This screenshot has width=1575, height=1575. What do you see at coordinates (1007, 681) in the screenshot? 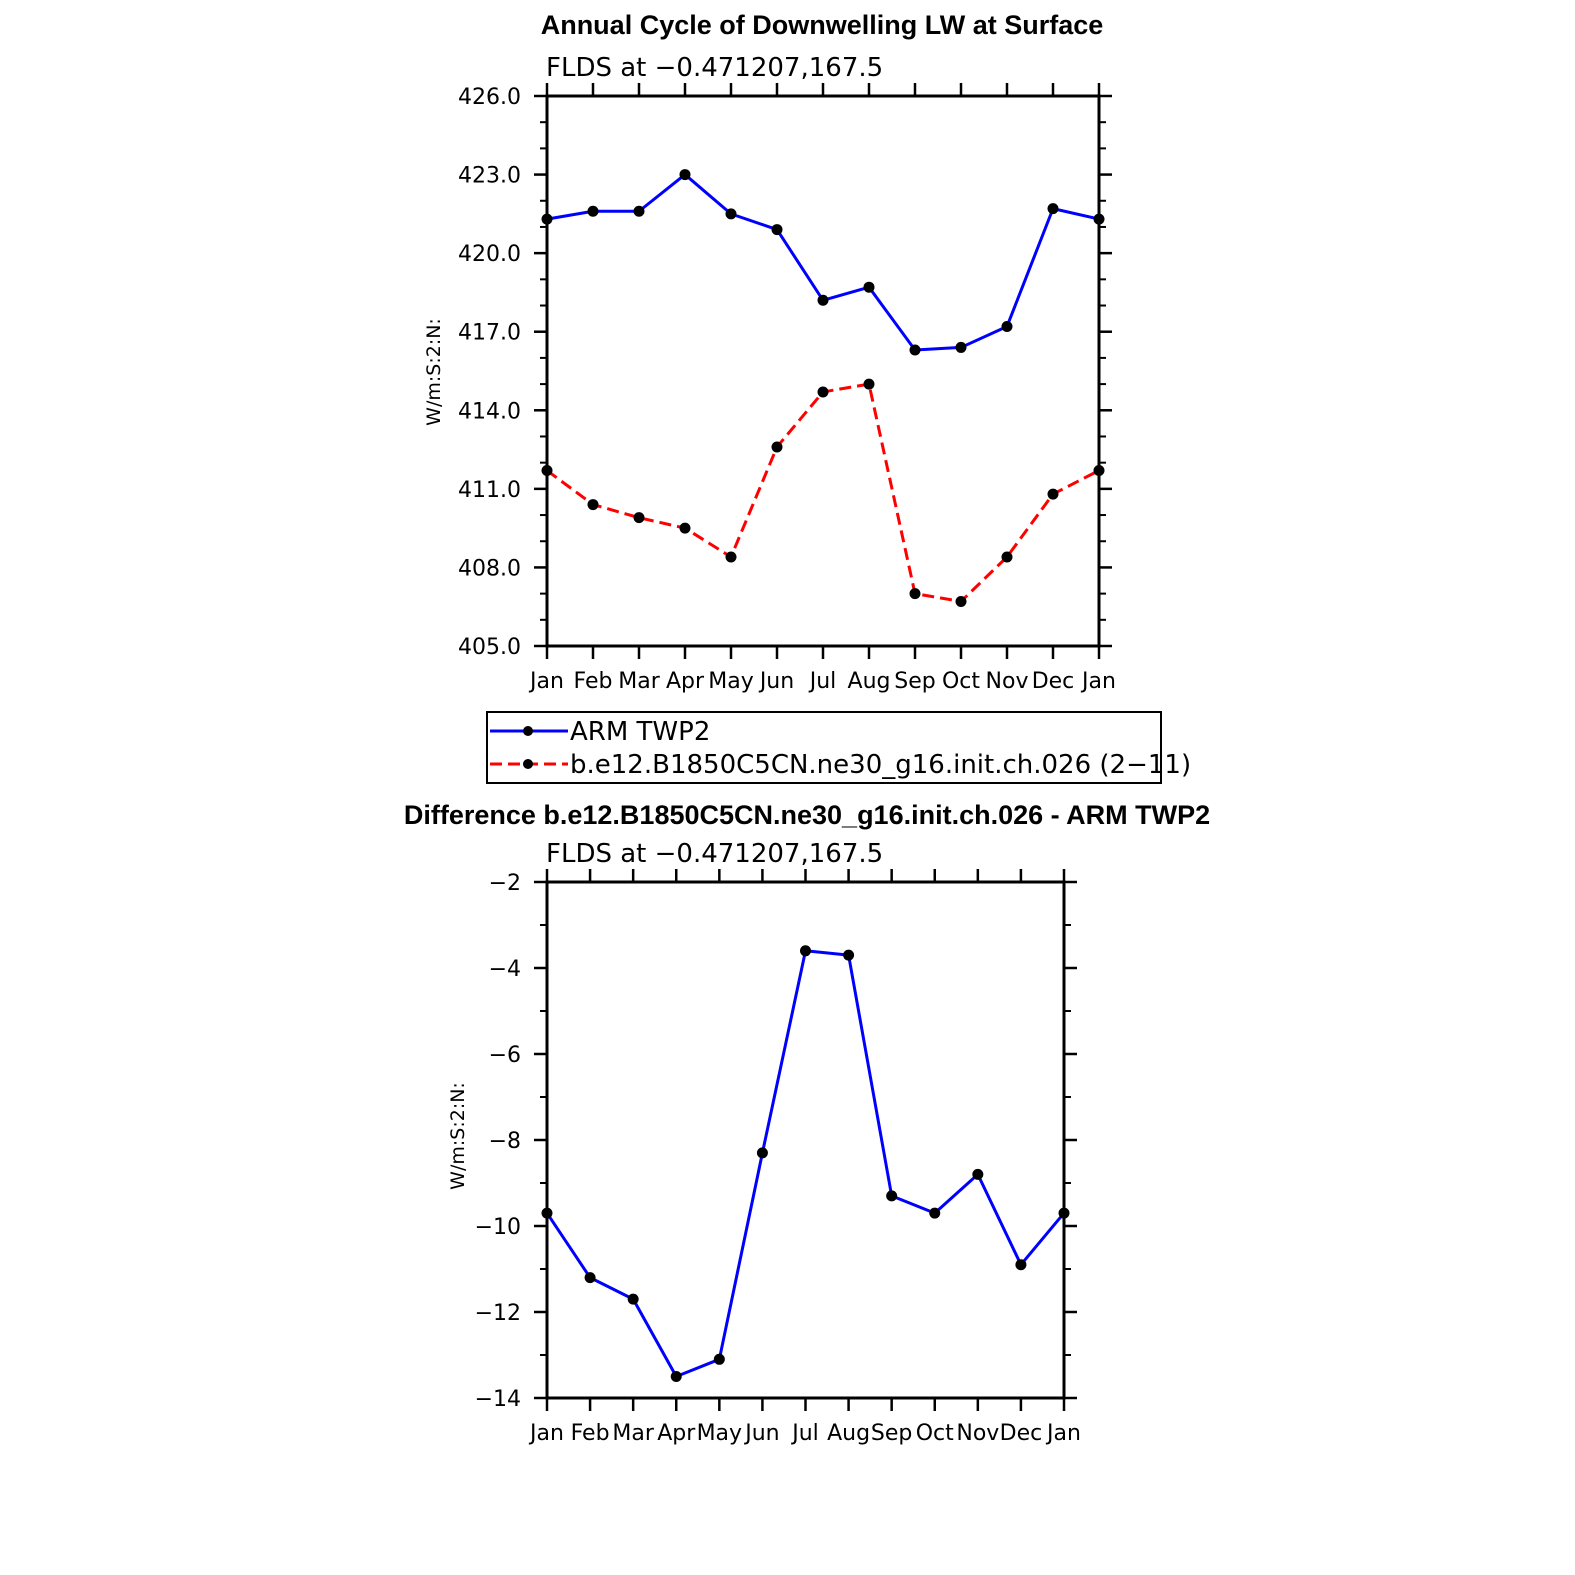
I see `chart1-xtick-label: Nov` at bounding box center [1007, 681].